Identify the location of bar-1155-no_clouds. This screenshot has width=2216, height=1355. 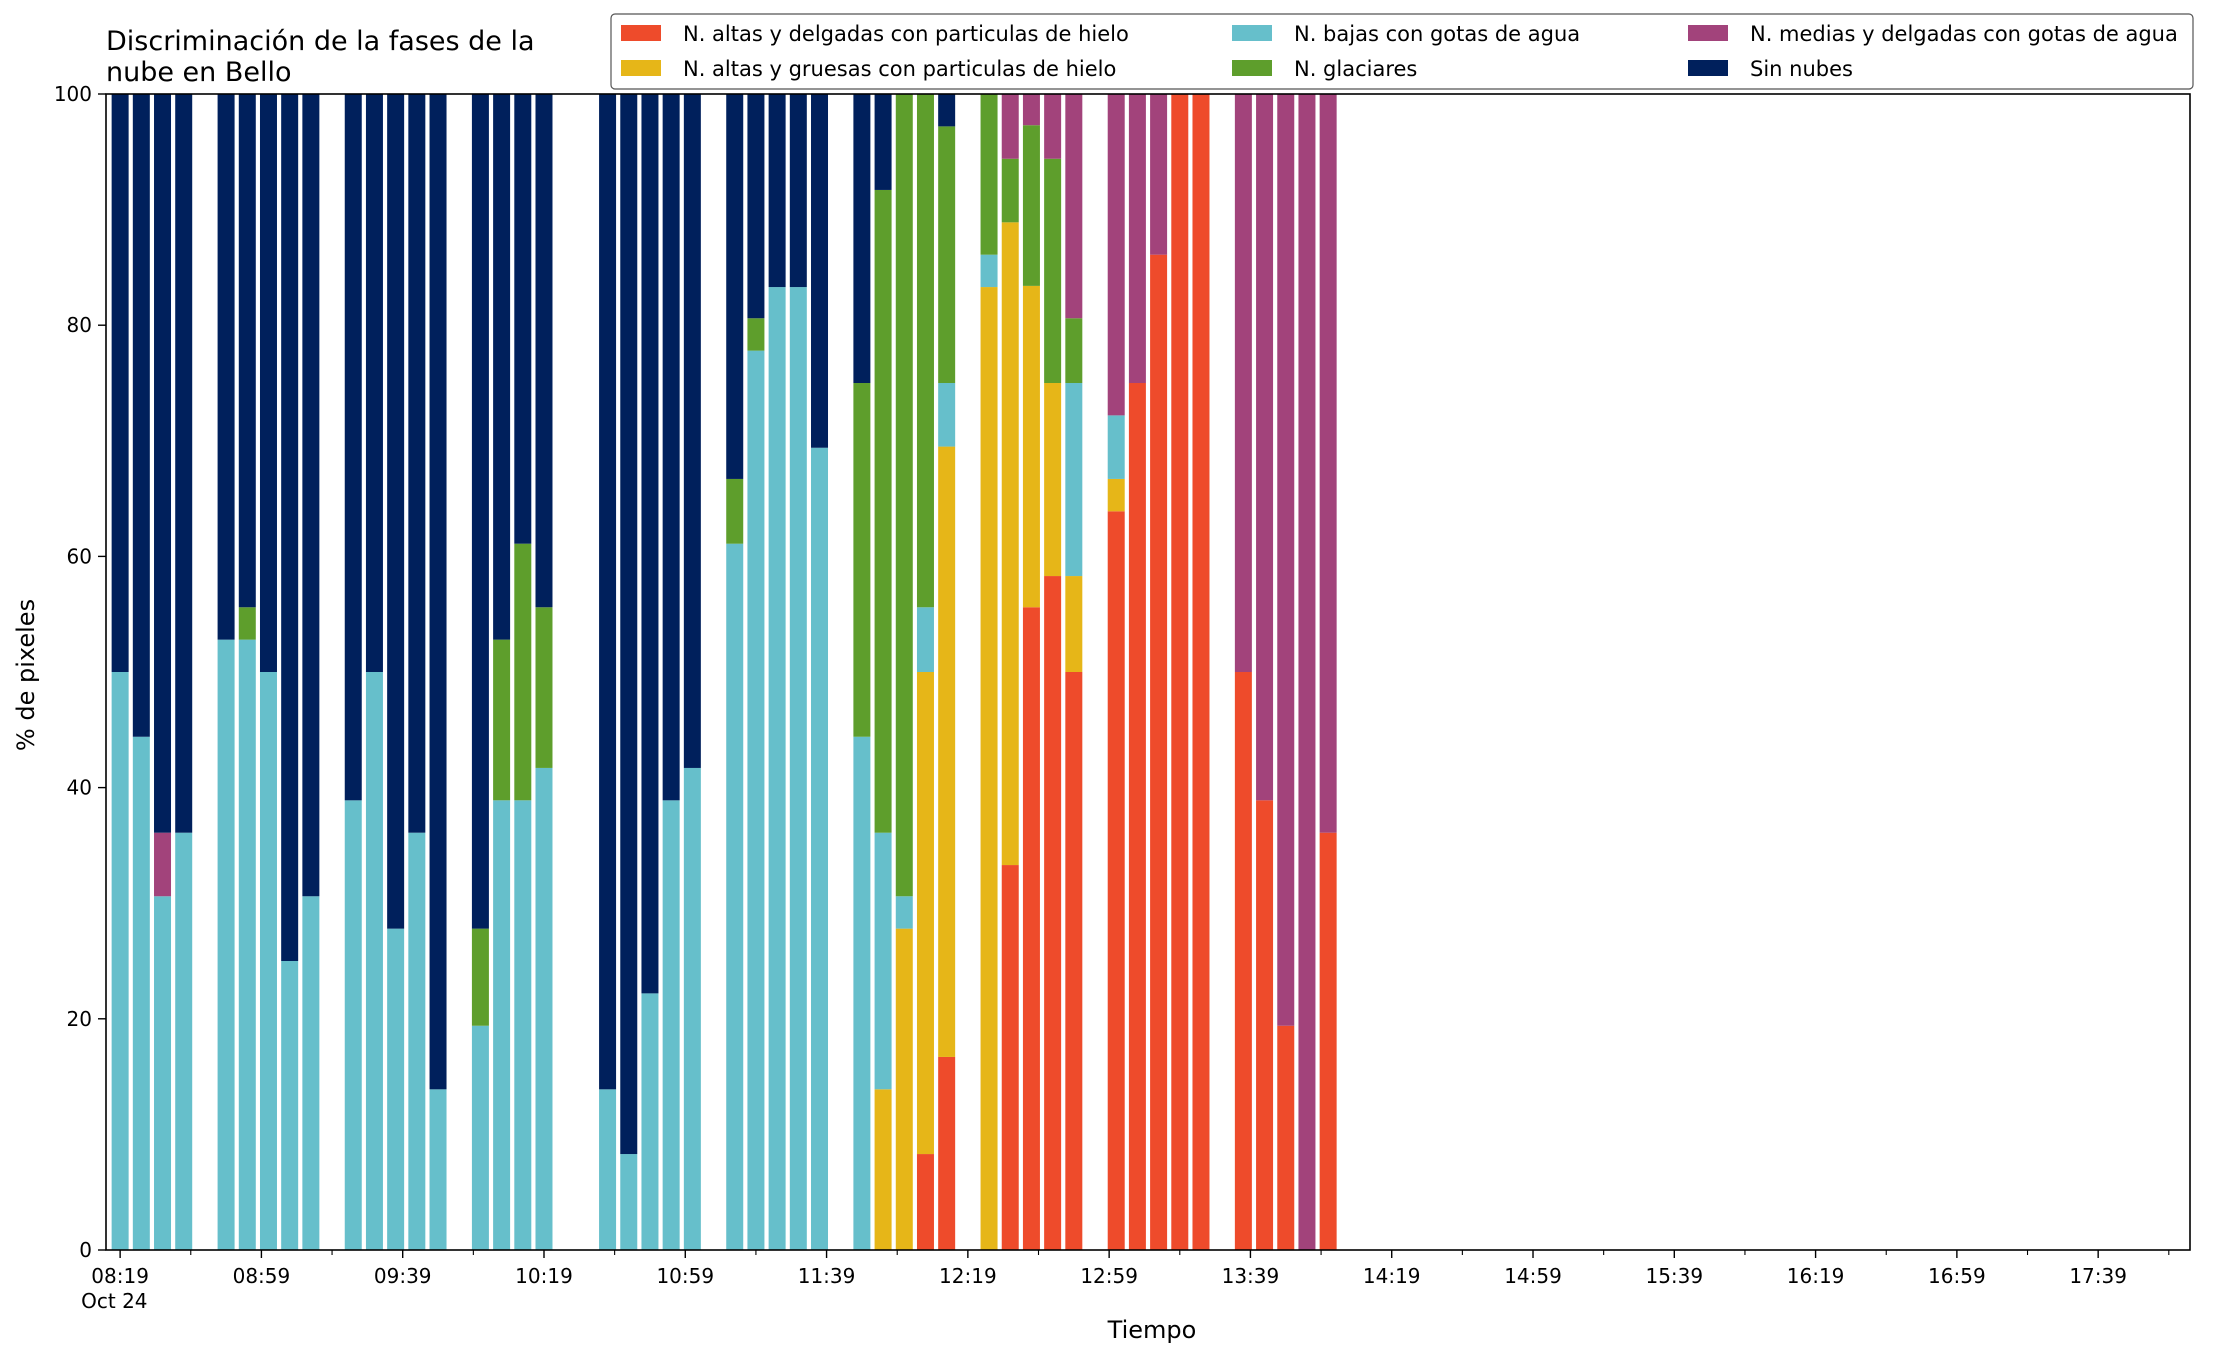
(883, 142).